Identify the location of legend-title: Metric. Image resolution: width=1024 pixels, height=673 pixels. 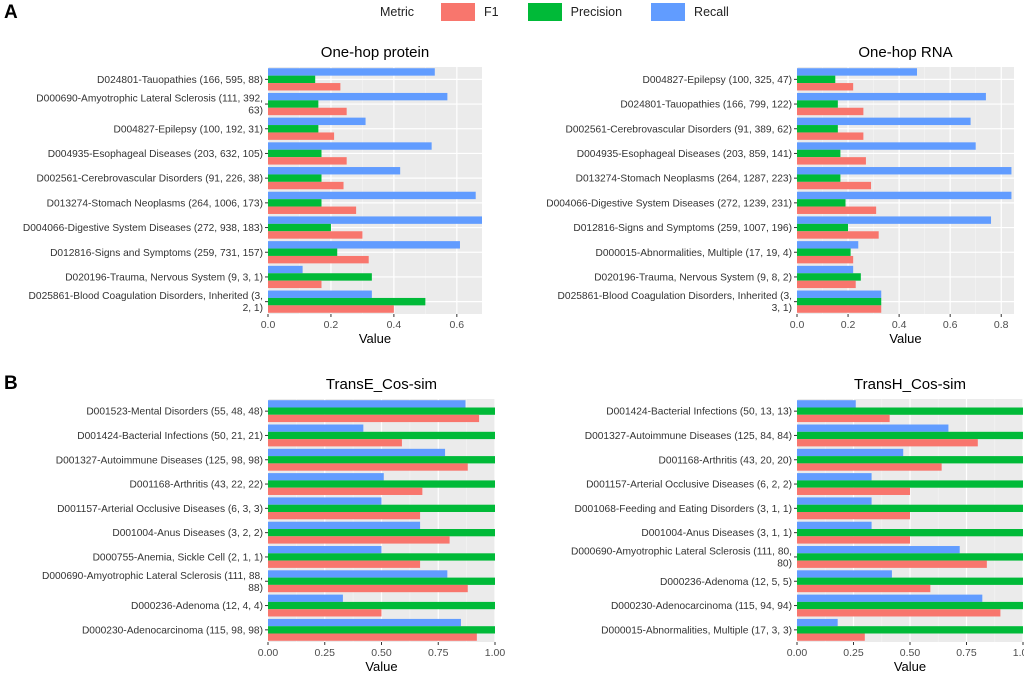
(397, 12).